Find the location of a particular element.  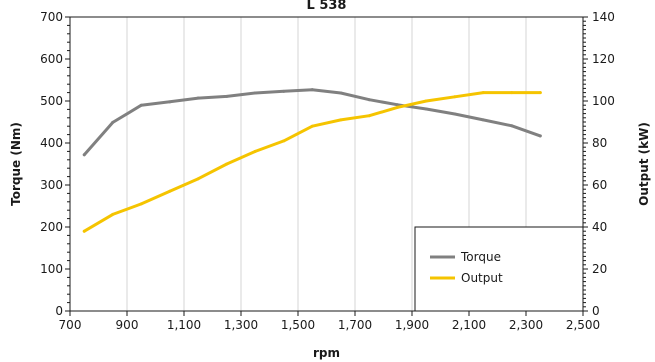

legend-box is located at coordinates (499, 269).